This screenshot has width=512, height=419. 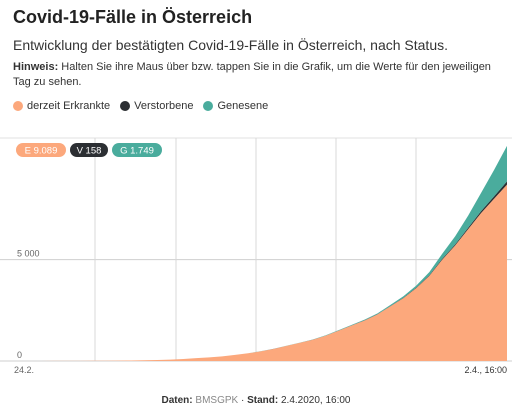 What do you see at coordinates (217, 400) in the screenshot?
I see `footer-data-source: BMSGPK` at bounding box center [217, 400].